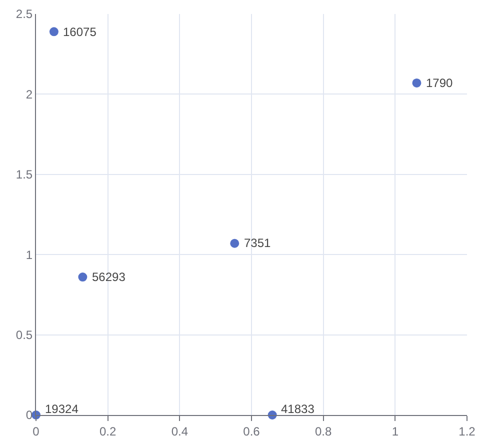 This screenshot has width=481, height=441. What do you see at coordinates (29, 94) in the screenshot?
I see `y-tick-label: 2` at bounding box center [29, 94].